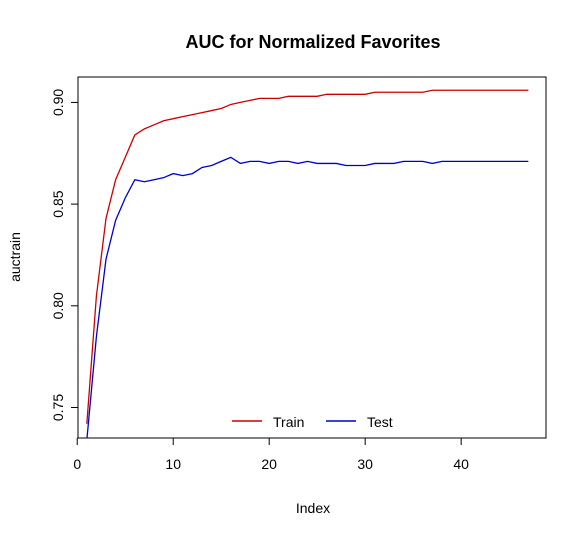  Describe the element at coordinates (269, 464) in the screenshot. I see `x-tick-label: 20` at that location.